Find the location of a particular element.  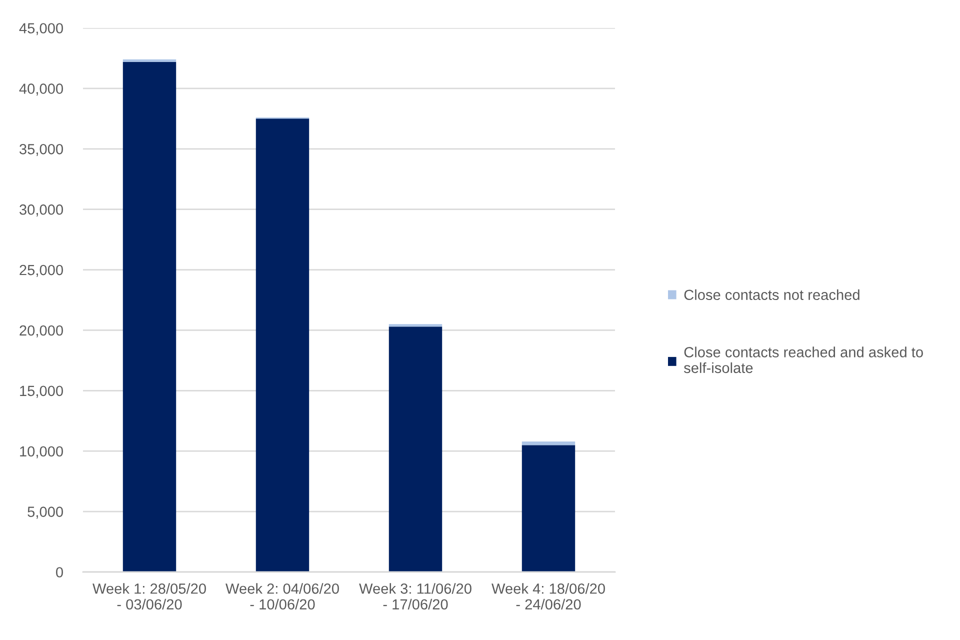

x-tick-label: Week 3: 11/06/20 - 17/06/20 is located at coordinates (415, 596).